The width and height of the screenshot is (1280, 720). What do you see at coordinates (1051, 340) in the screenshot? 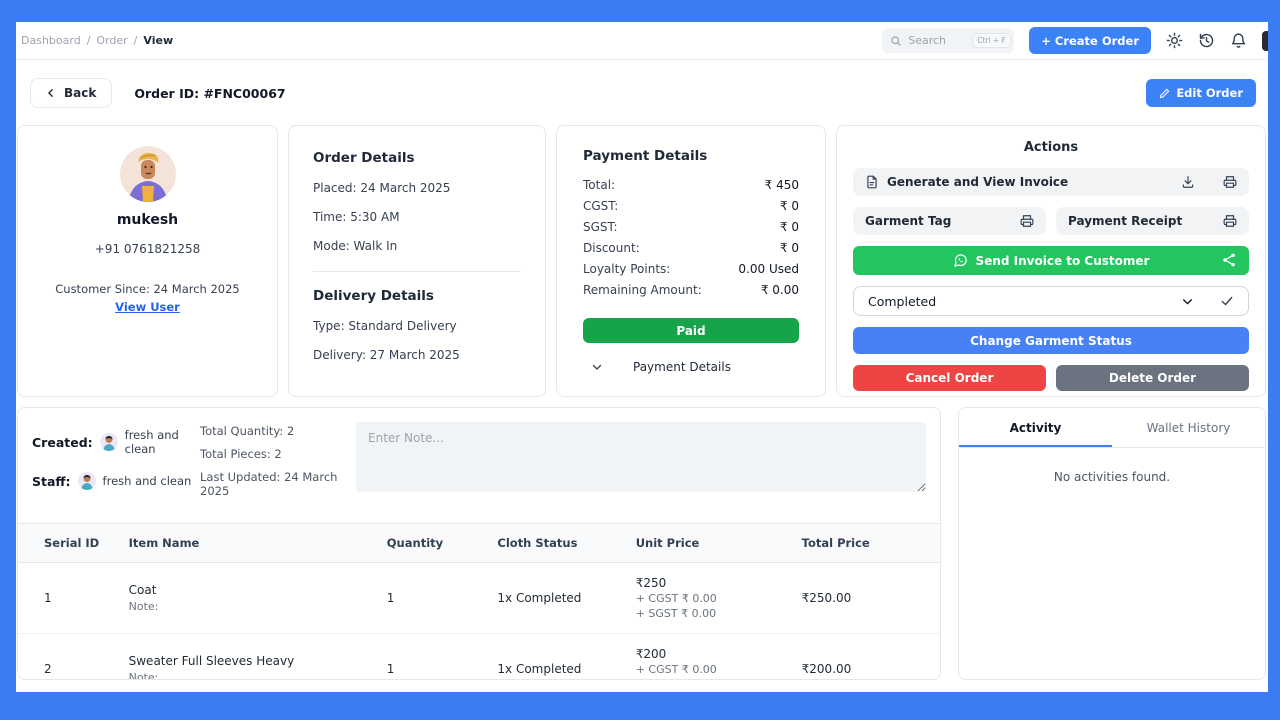
I see `change-garment-status-button: Change Garment Status` at bounding box center [1051, 340].